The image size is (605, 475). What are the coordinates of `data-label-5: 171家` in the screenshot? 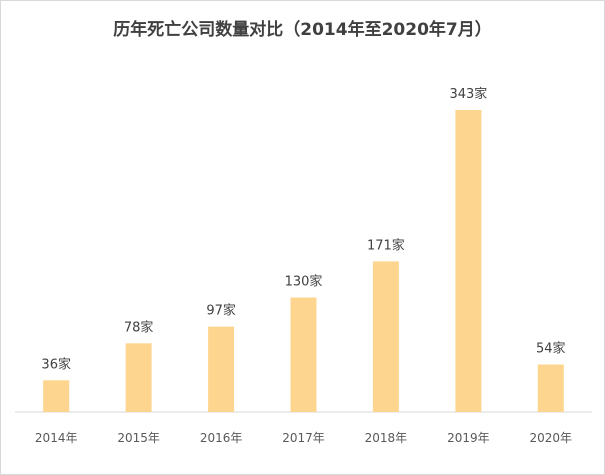 It's located at (386, 245).